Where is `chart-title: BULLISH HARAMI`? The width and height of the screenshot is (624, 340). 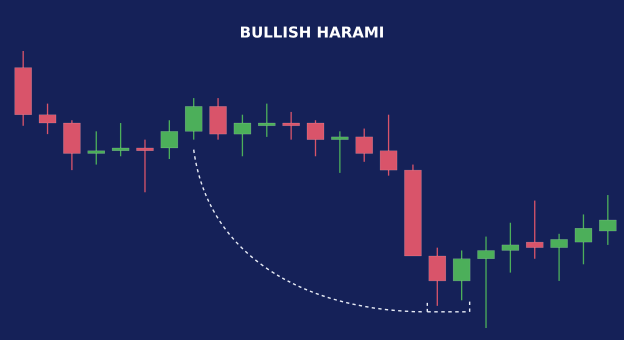 chart-title: BULLISH HARAMI is located at coordinates (312, 33).